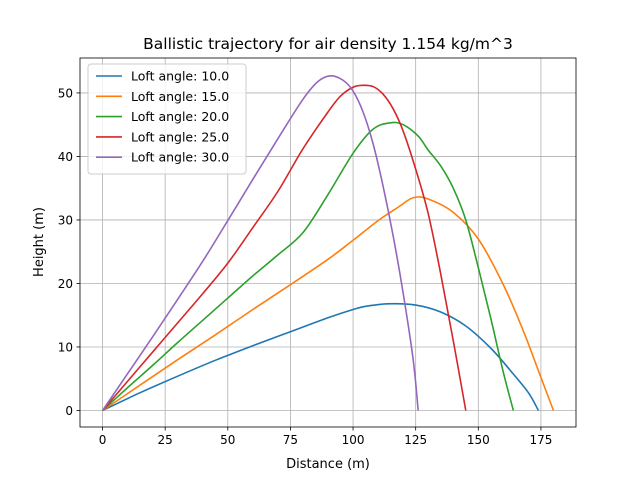  I want to click on x-axis: 0 25 50 75 100 125 150 175, so click(325, 437).